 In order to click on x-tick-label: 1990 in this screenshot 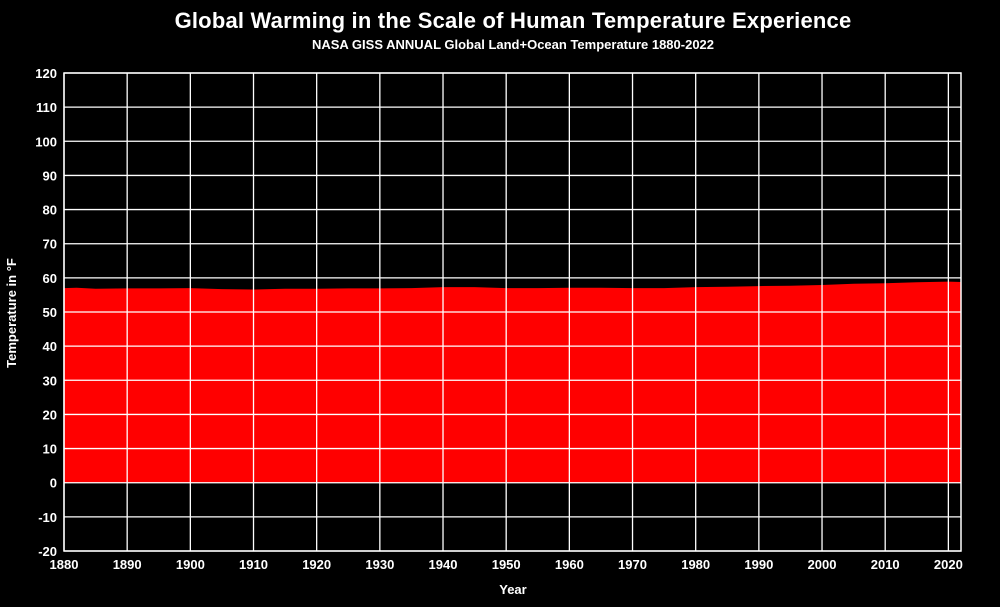, I will do `click(758, 564)`.